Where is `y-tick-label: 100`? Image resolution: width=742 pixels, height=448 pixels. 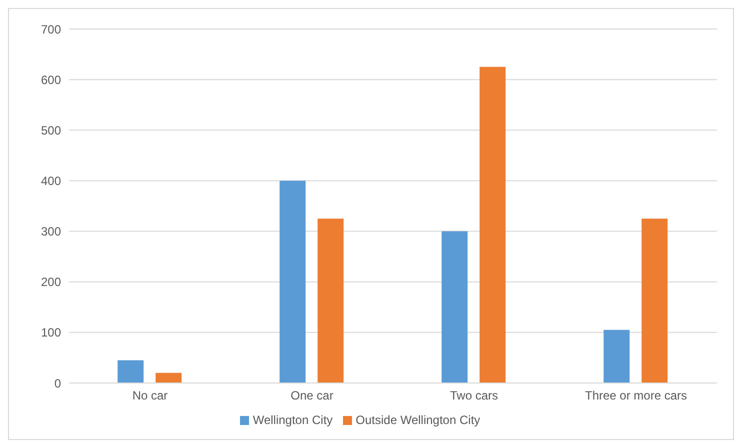
y-tick-label: 100 is located at coordinates (51, 333).